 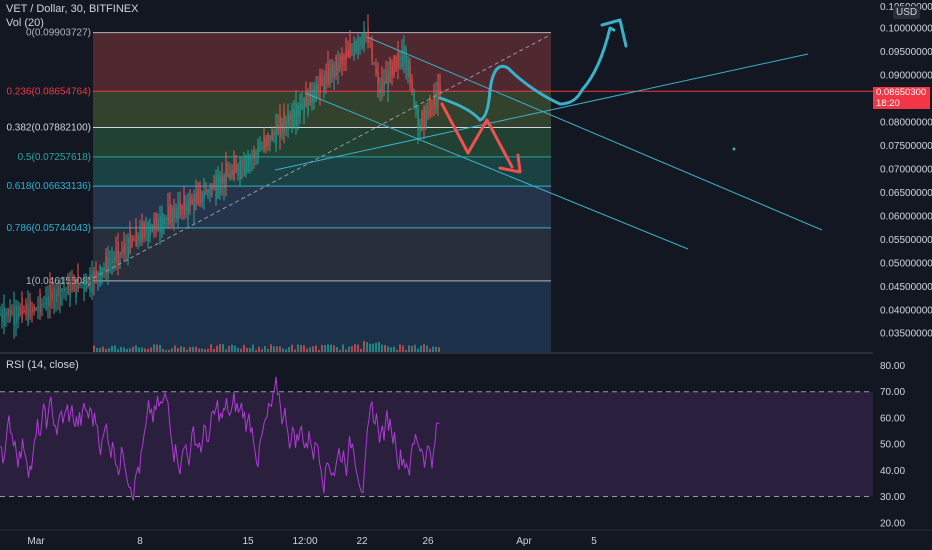 What do you see at coordinates (888, 103) in the screenshot?
I see `candle-countdown: 18:20` at bounding box center [888, 103].